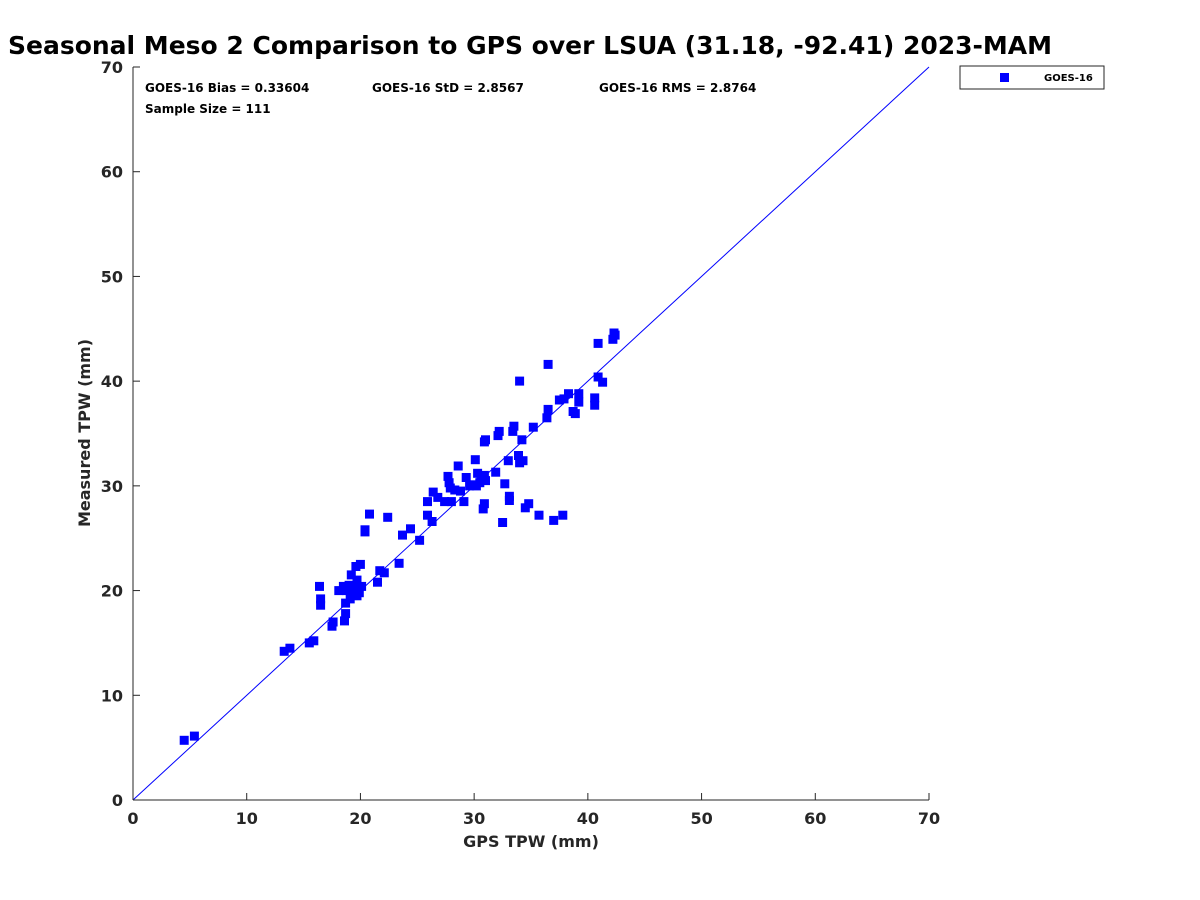 The width and height of the screenshot is (1200, 900). I want to click on y-tick-label: 10, so click(112, 695).